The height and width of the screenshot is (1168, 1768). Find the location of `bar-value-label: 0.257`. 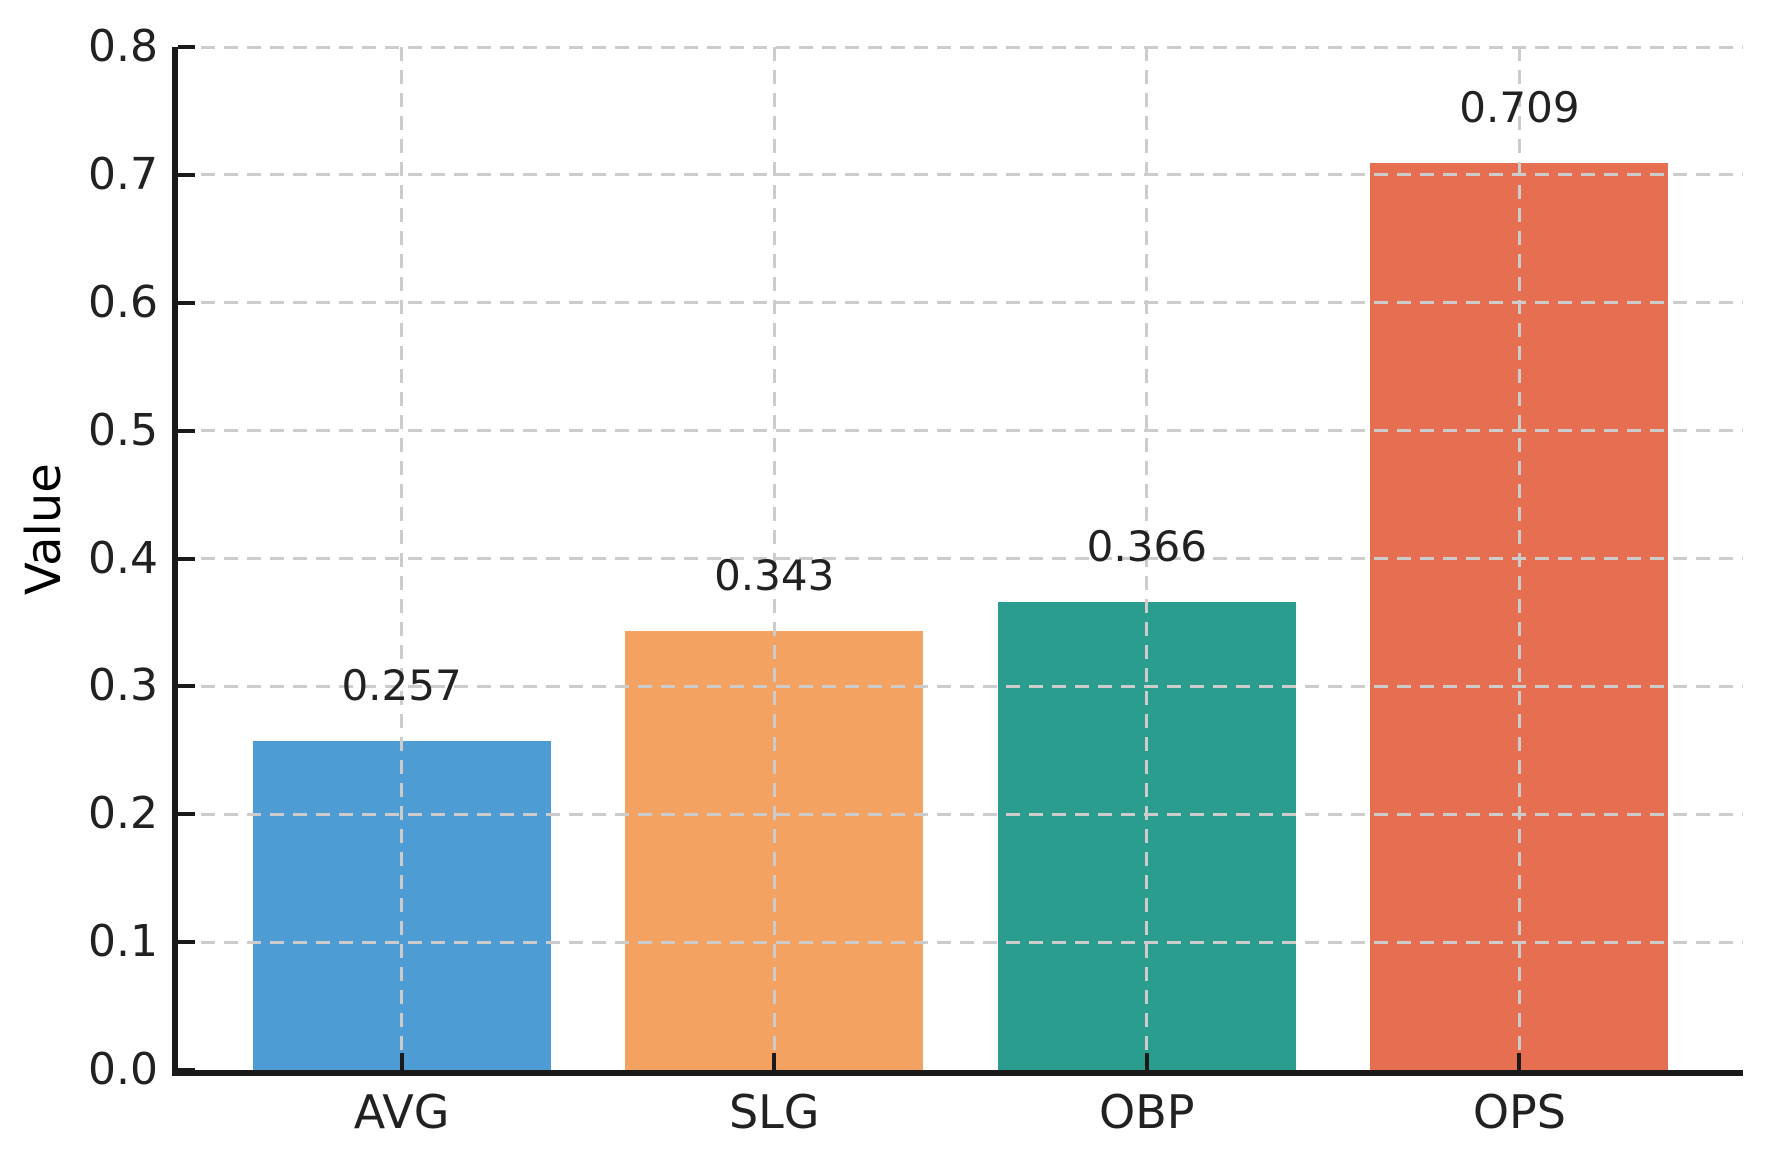

bar-value-label: 0.257 is located at coordinates (401, 686).